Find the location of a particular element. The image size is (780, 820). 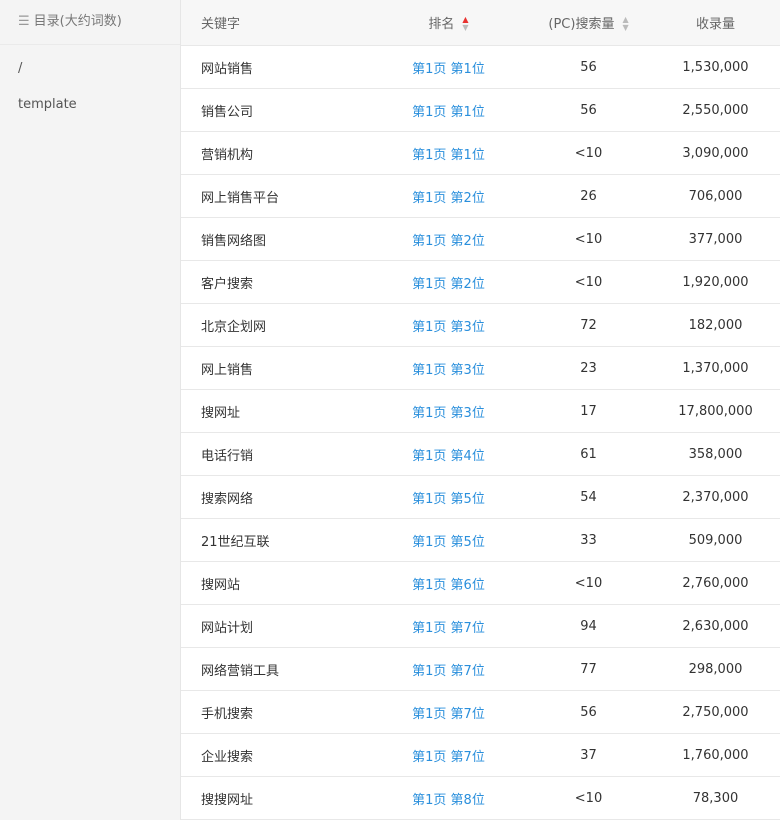

table-row: 手机搜索 第1页 第7位 56 2,750,000 is located at coordinates (480, 712).